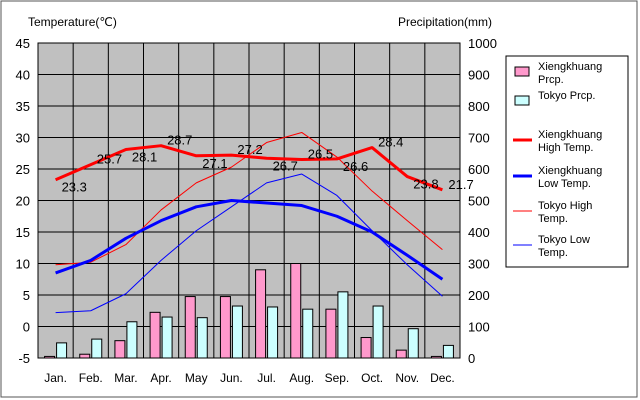  Describe the element at coordinates (231, 378) in the screenshot. I see `x-tick-label: Jun.` at that location.